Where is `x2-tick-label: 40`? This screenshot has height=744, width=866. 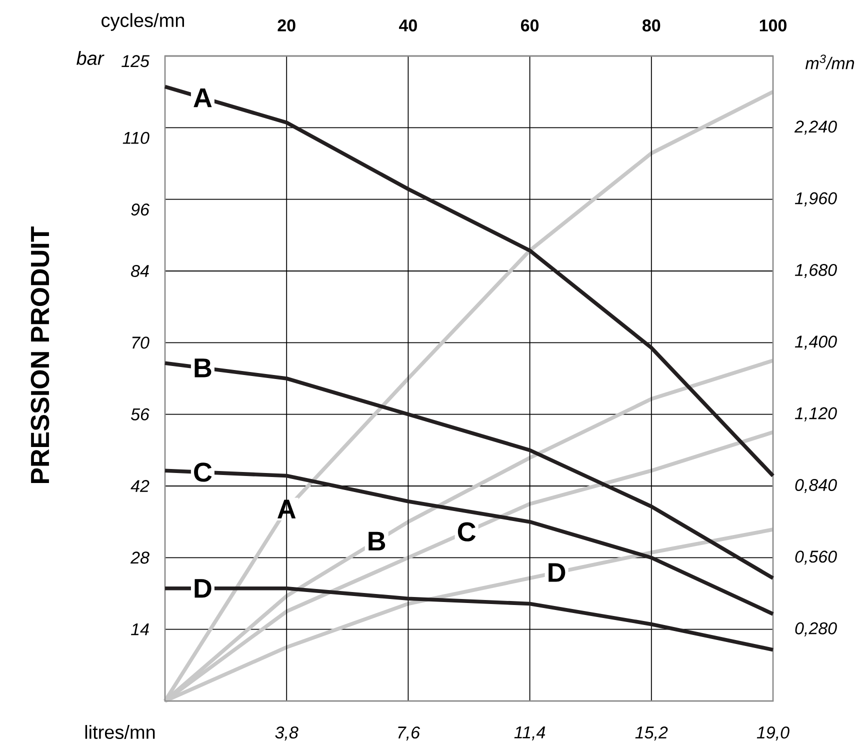 x2-tick-label: 40 is located at coordinates (408, 25).